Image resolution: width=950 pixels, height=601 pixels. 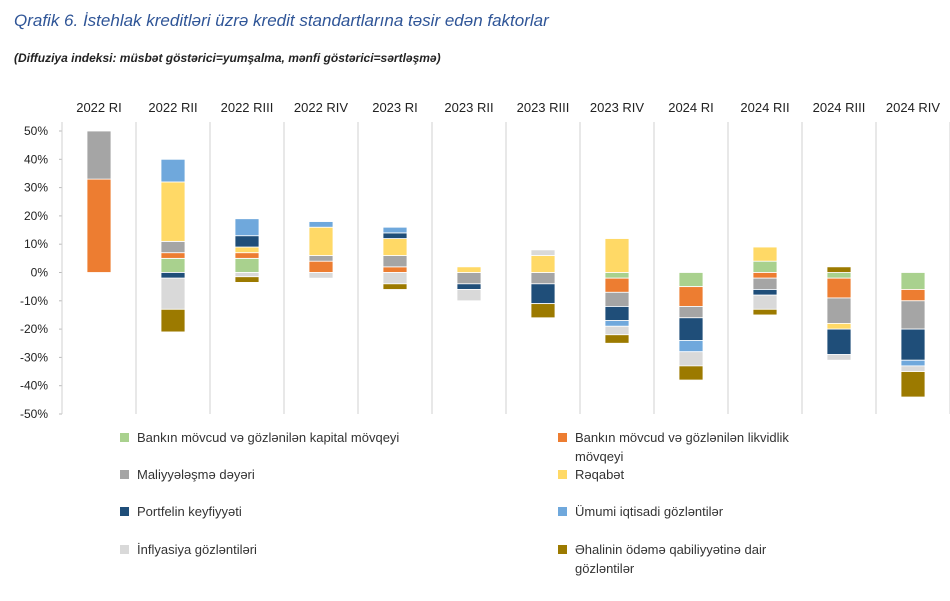 What do you see at coordinates (688, 511) in the screenshot?
I see `legend-item: Ümumi iqtisadi gözləntilər` at bounding box center [688, 511].